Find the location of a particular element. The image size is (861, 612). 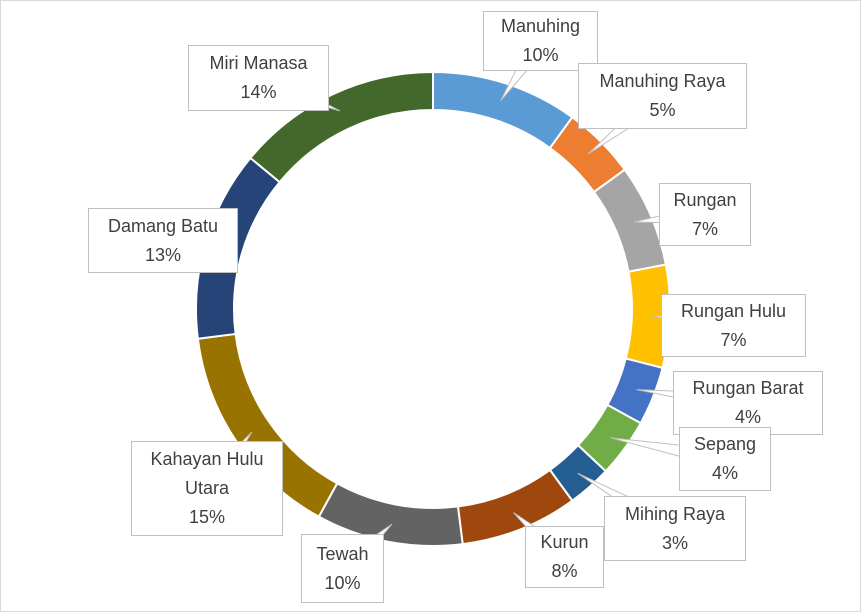

label-value: 15% is located at coordinates (207, 517).